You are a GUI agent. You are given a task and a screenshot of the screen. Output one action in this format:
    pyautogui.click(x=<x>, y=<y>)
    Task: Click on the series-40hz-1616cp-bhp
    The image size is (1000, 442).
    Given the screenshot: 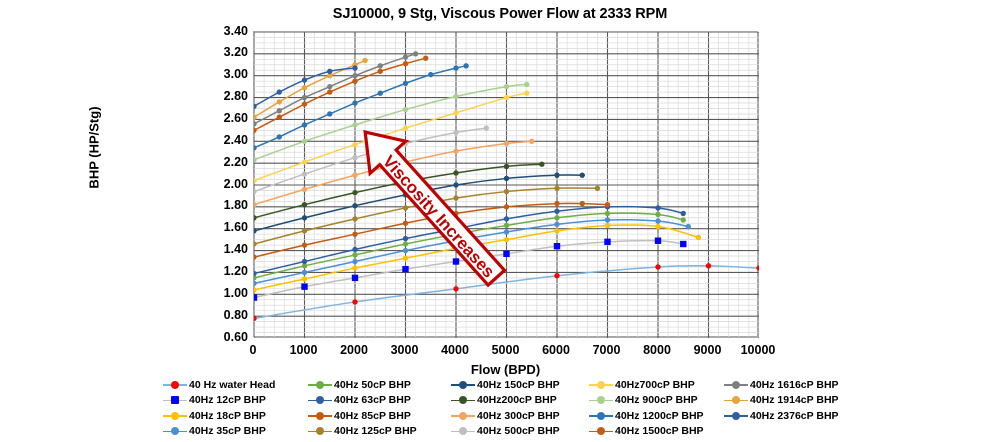 What is the action you would take?
    pyautogui.click(x=336, y=89)
    